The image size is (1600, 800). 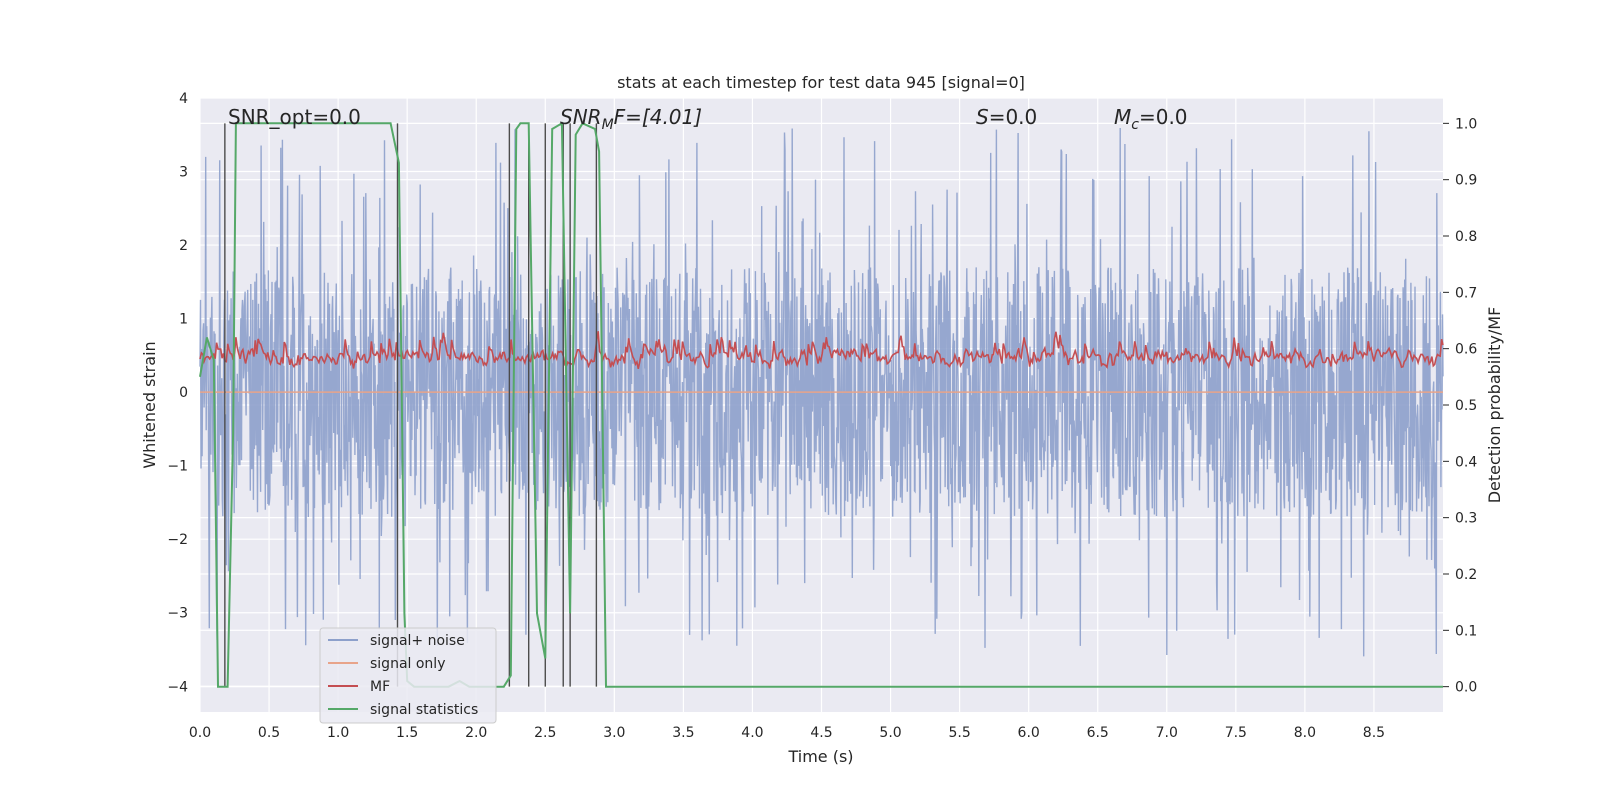 What do you see at coordinates (1466, 575) in the screenshot?
I see `y2-tick-label: 0.2` at bounding box center [1466, 575].